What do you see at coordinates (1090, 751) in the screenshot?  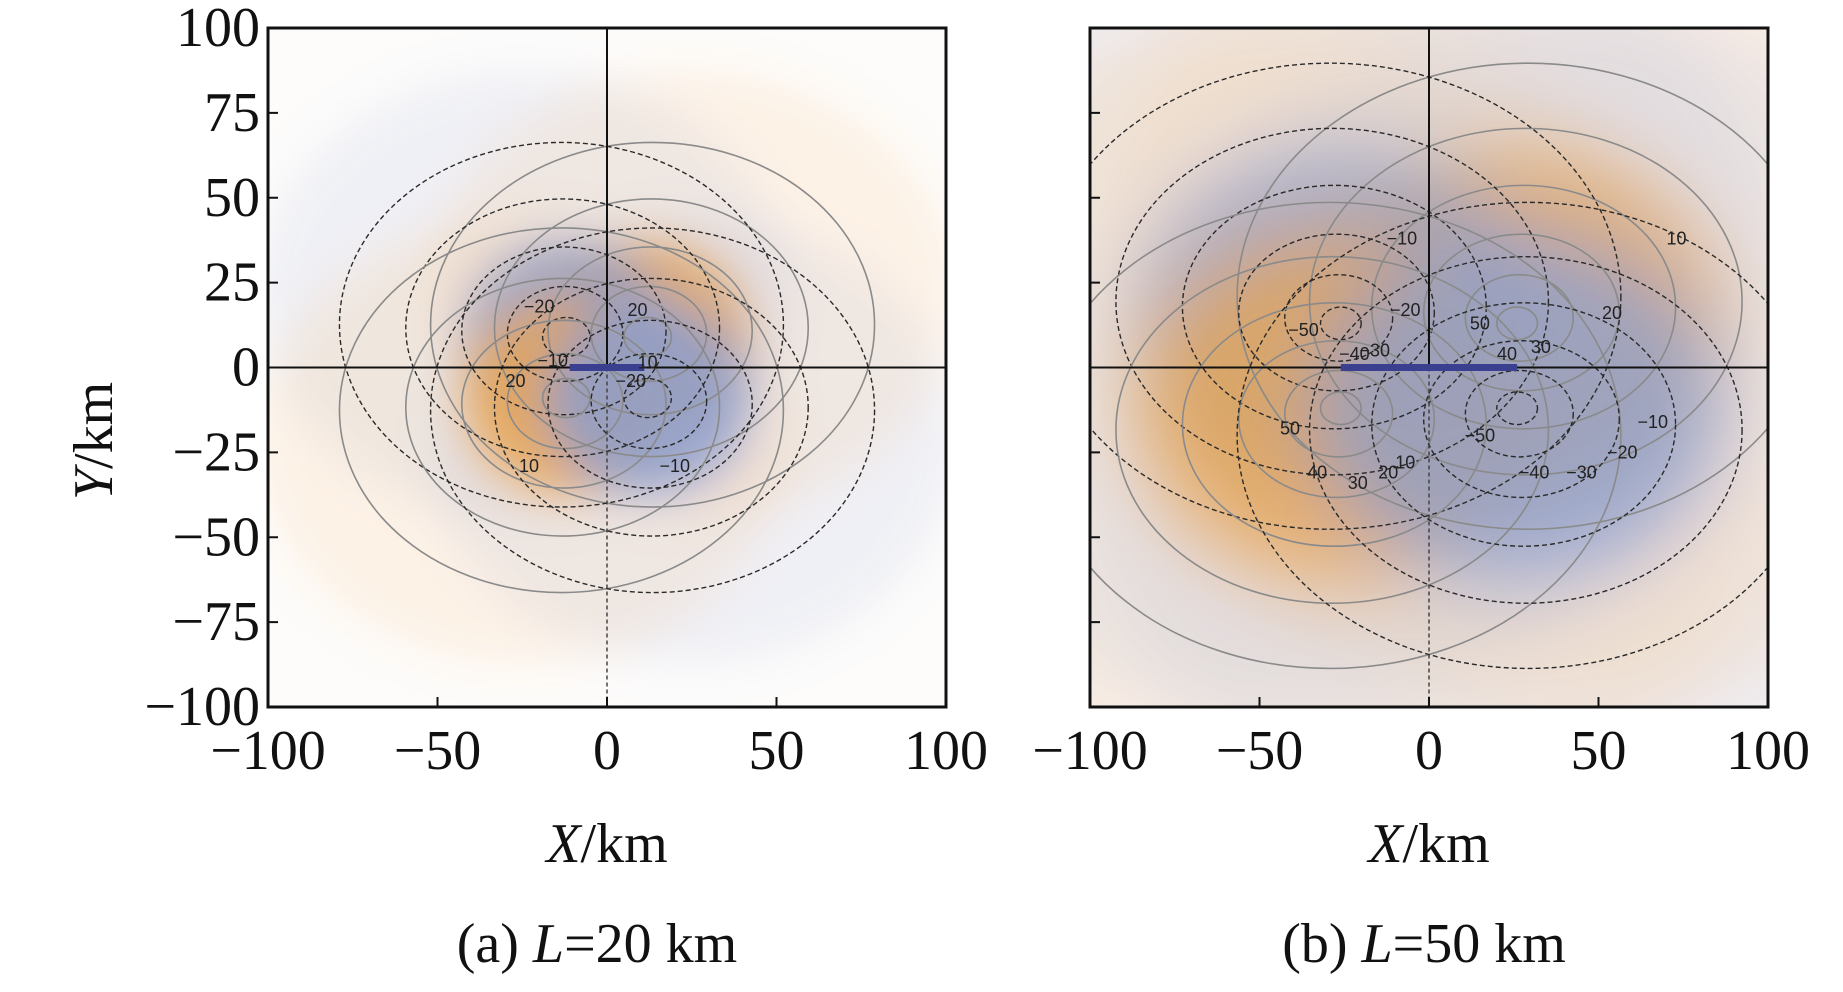 I see `x-tick-label-b-0: −100` at bounding box center [1090, 751].